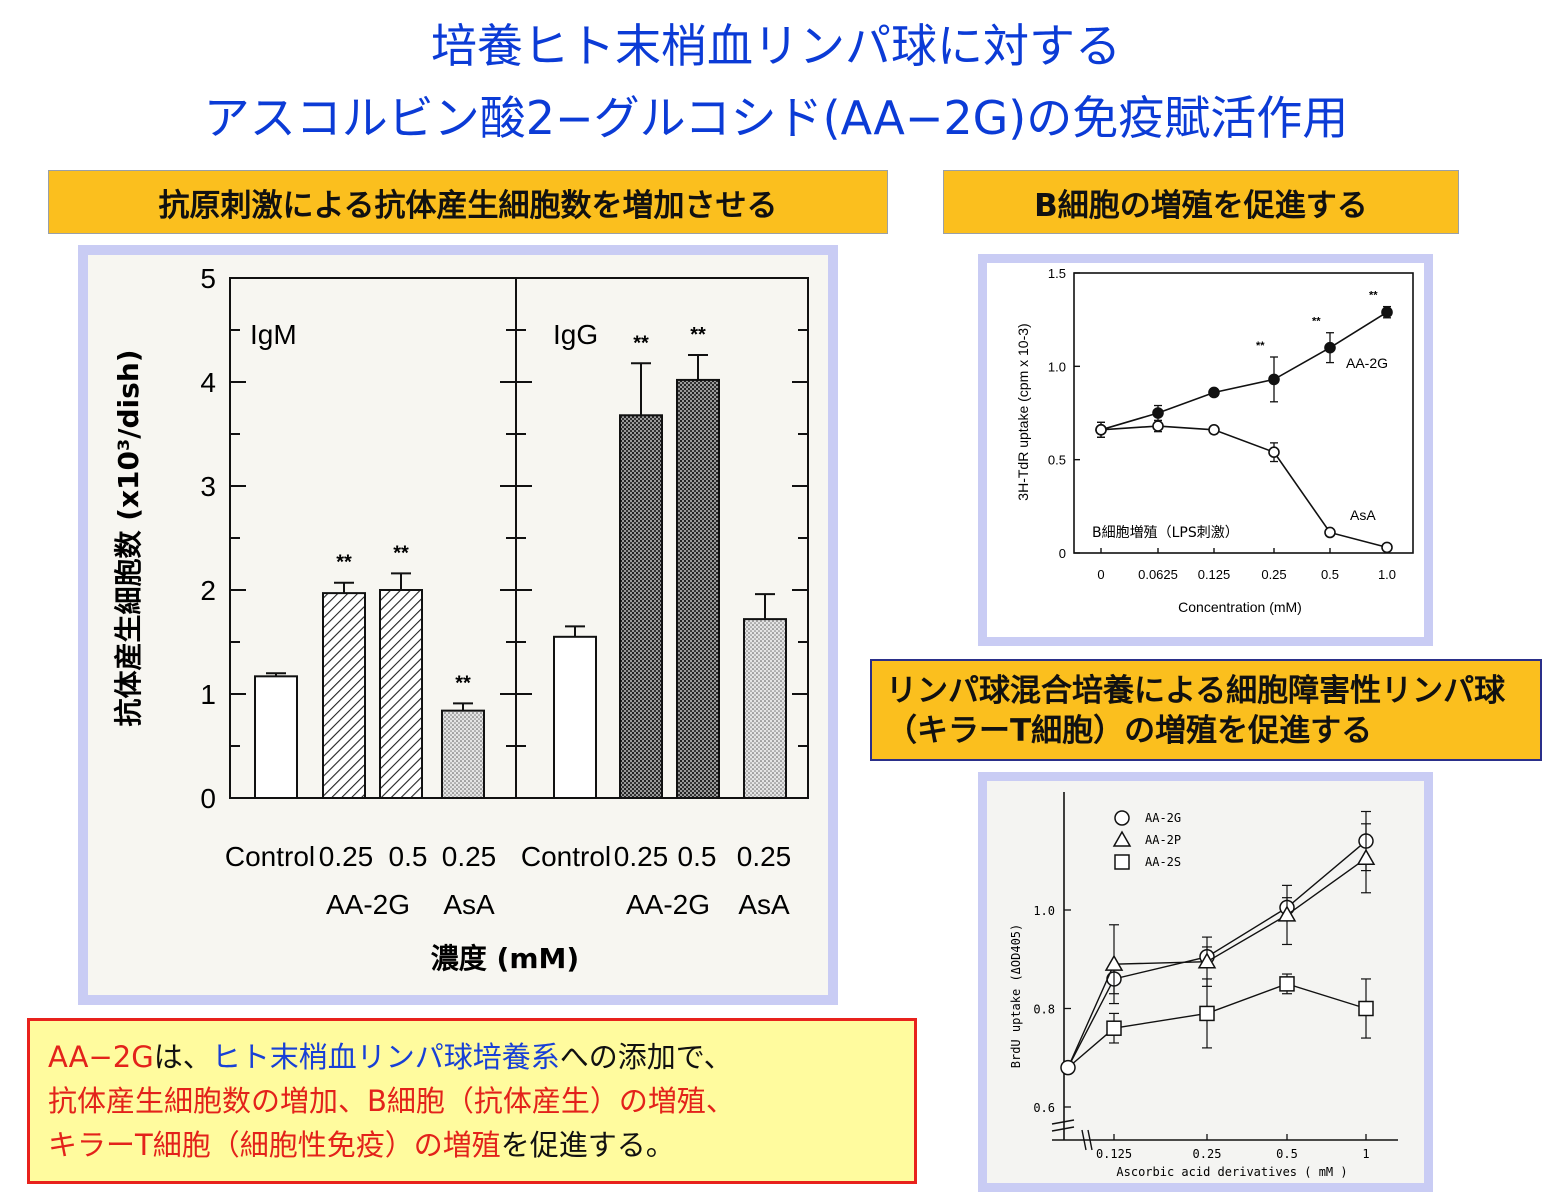 This screenshot has height=1200, width=1552. Describe the element at coordinates (1244, 371) in the screenshot. I see `series-line-aa-2g` at that location.